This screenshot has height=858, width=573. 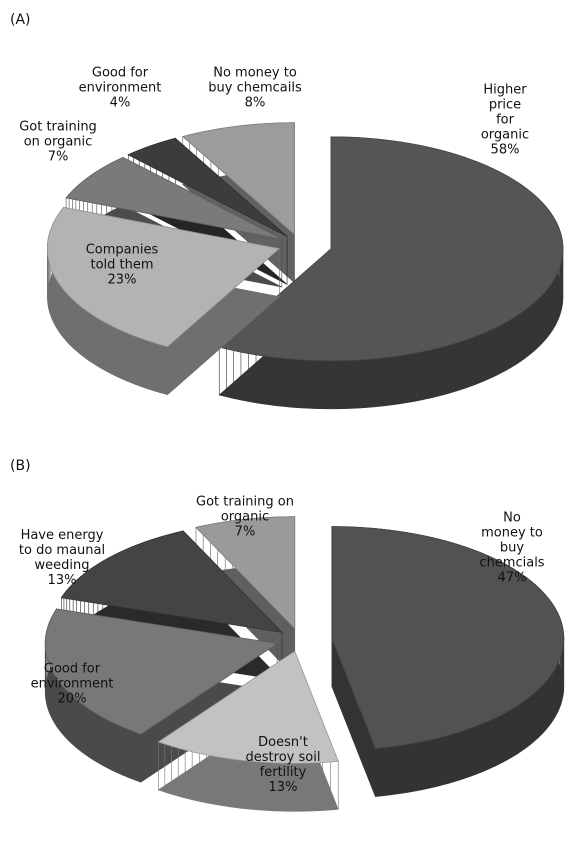 I want to click on slice-label: Have energy to do maunal weeding 13%, so click(x=62, y=558).